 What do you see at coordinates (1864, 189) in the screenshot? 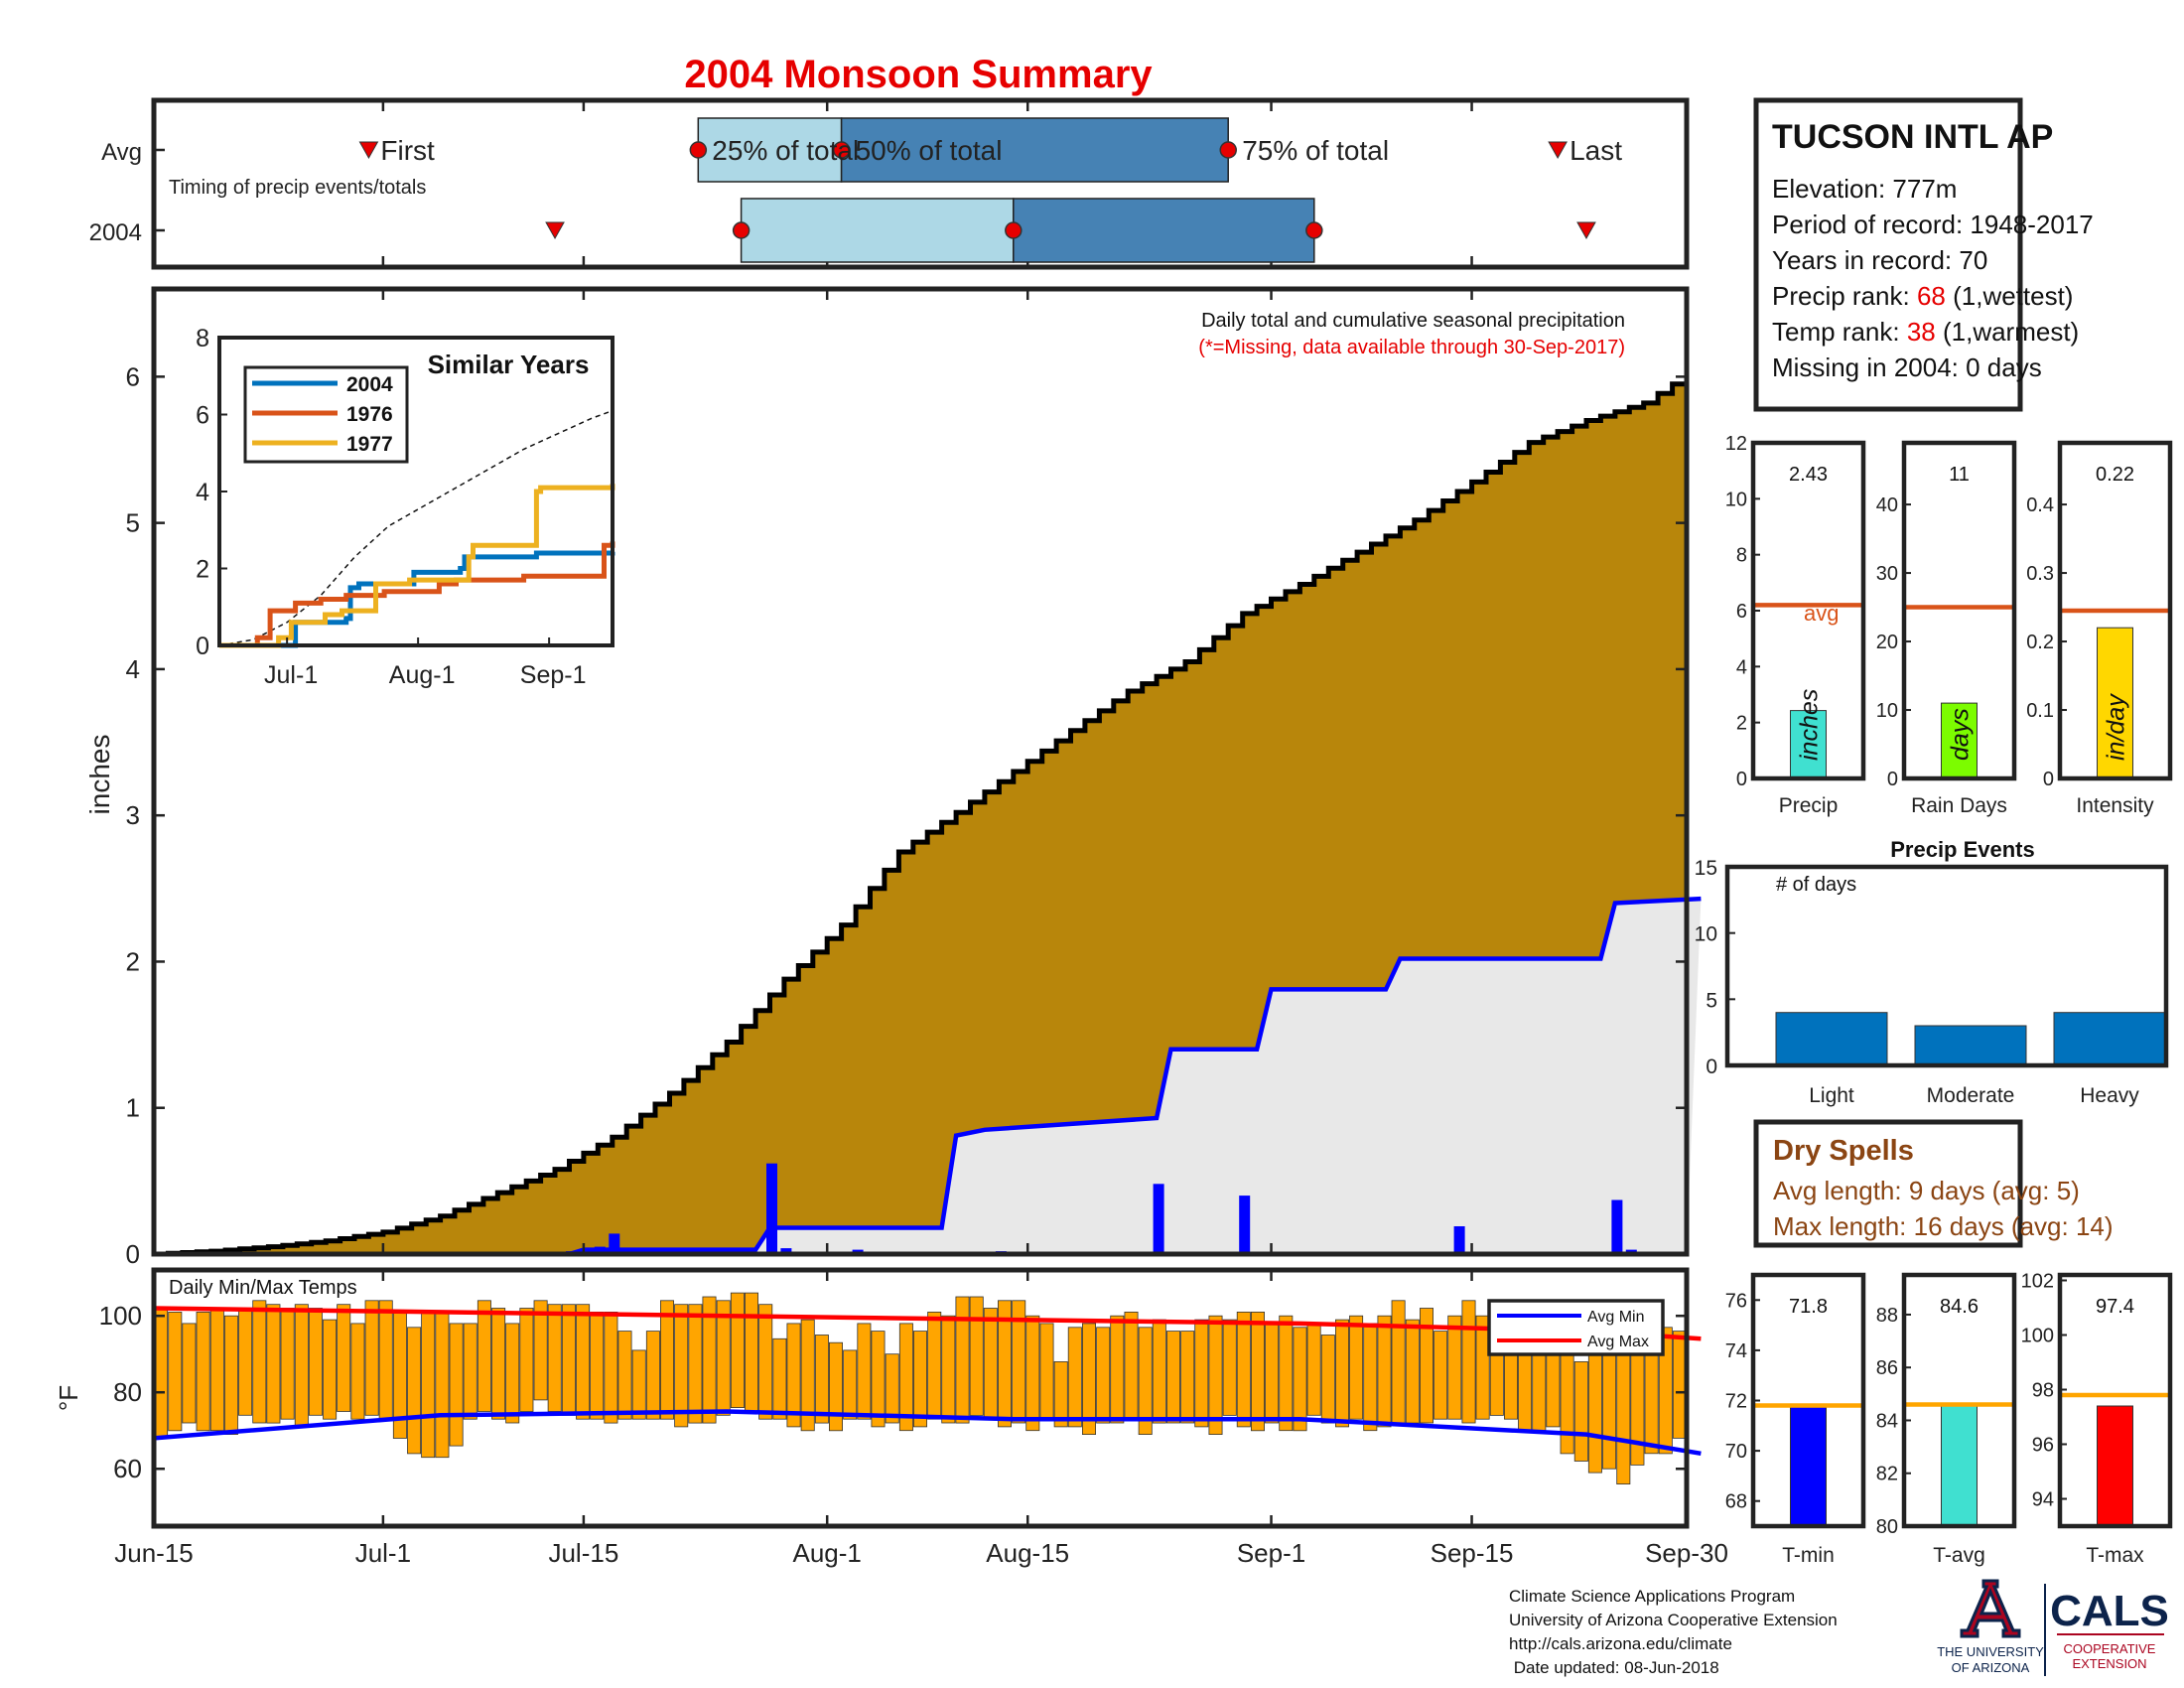
I see `station-elevation: Elevation: 777m` at bounding box center [1864, 189].